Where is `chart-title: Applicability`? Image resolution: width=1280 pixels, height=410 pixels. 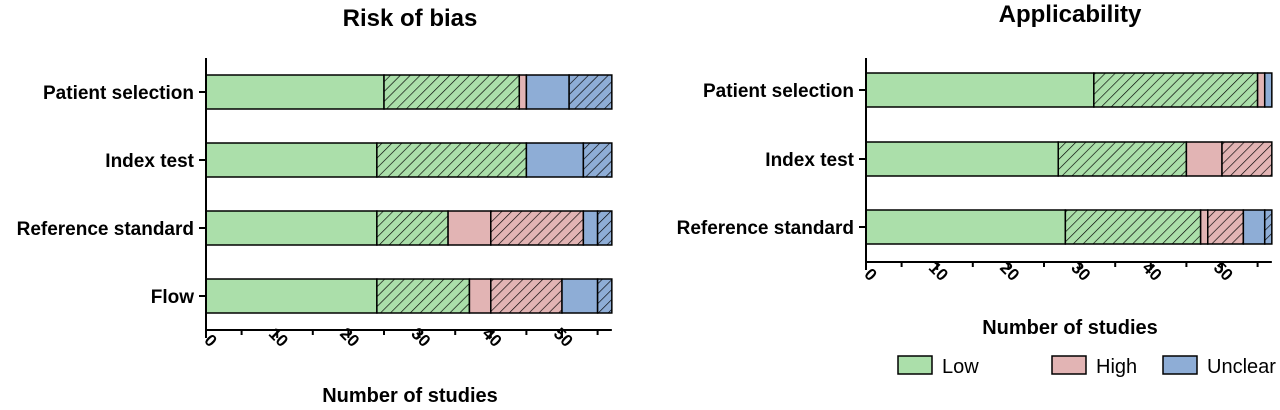
chart-title: Applicability is located at coordinates (1070, 14).